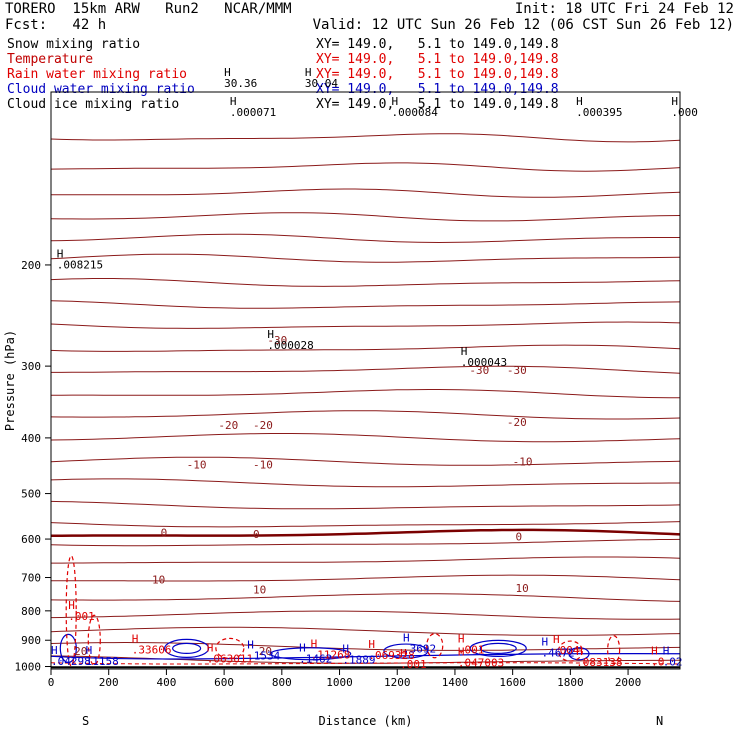 This screenshot has height=740, width=740. What do you see at coordinates (471, 650) in the screenshot?
I see `rain-max-label: .001` at bounding box center [471, 650].